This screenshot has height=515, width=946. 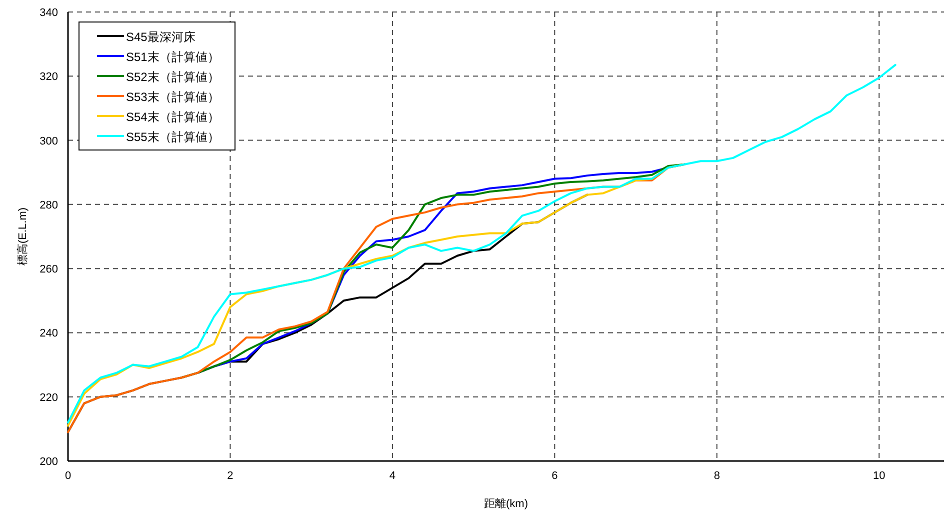 What do you see at coordinates (49, 398) in the screenshot?
I see `y-tick-label: 220` at bounding box center [49, 398].